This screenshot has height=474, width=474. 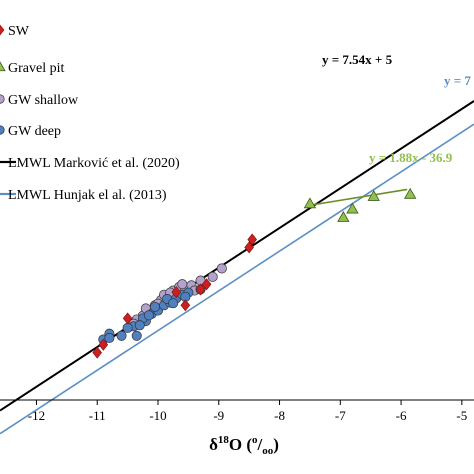 What do you see at coordinates (247, 411) in the screenshot?
I see `x-axis-ticks: -12 -11 -10 -9 -8 -7 -6 -5` at bounding box center [247, 411].